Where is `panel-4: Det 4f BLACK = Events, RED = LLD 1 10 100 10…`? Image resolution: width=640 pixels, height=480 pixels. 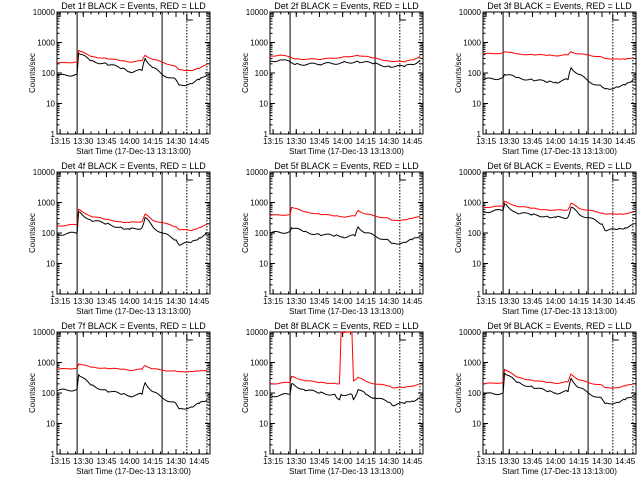
panel-4: Det 4f BLACK = Events, RED = LLD 1 10 100 10… is located at coordinates (119, 238).